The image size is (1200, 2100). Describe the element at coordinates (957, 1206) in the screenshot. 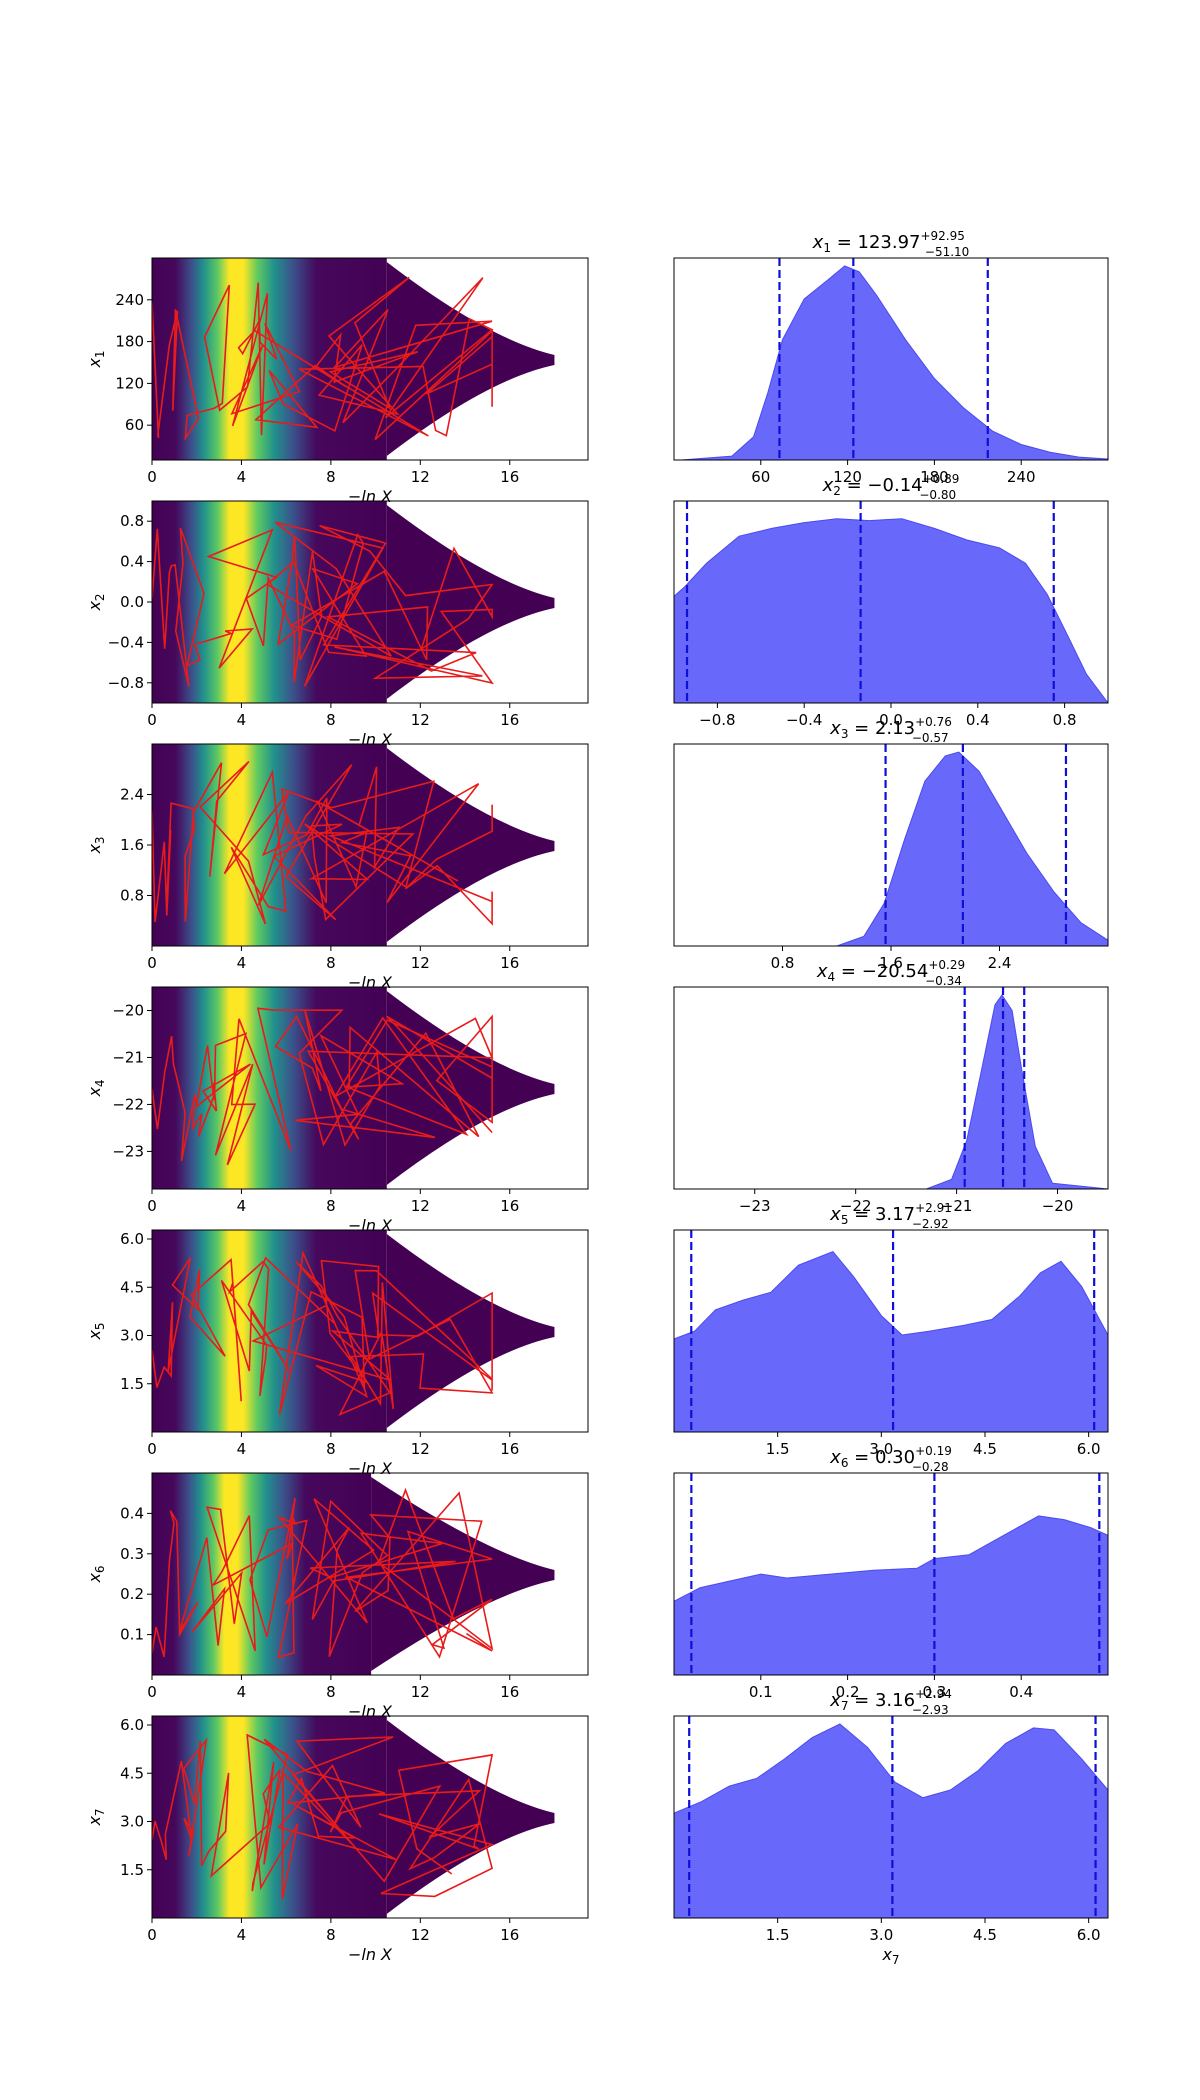

I see `posterior-x-tick-label: −21` at that location.